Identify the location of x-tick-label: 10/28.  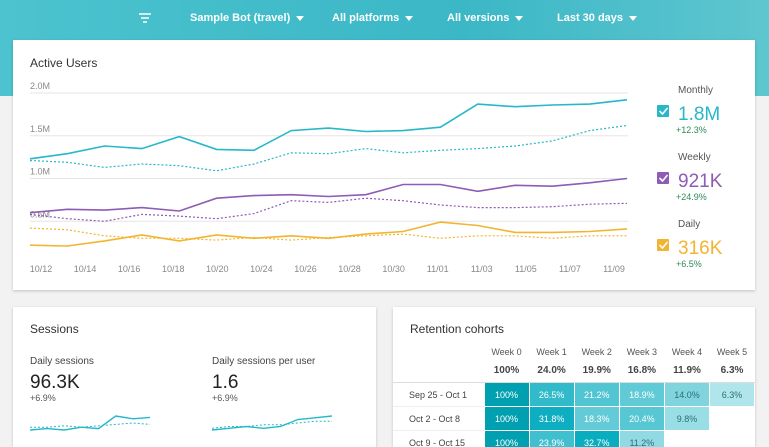
(349, 269).